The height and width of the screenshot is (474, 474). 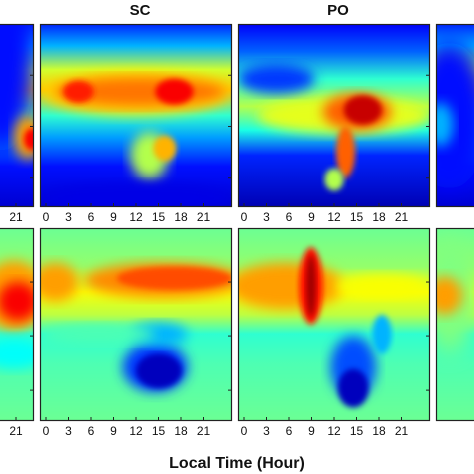 What do you see at coordinates (237, 463) in the screenshot?
I see `x-axis-title: Local Time (Hour)` at bounding box center [237, 463].